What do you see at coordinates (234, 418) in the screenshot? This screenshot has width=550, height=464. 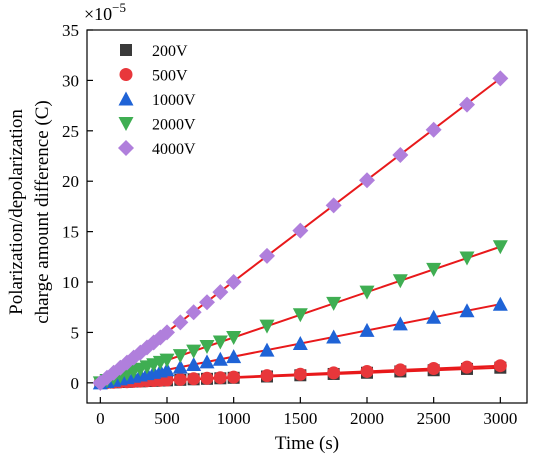 I see `x-tick-label: 1000` at bounding box center [234, 418].